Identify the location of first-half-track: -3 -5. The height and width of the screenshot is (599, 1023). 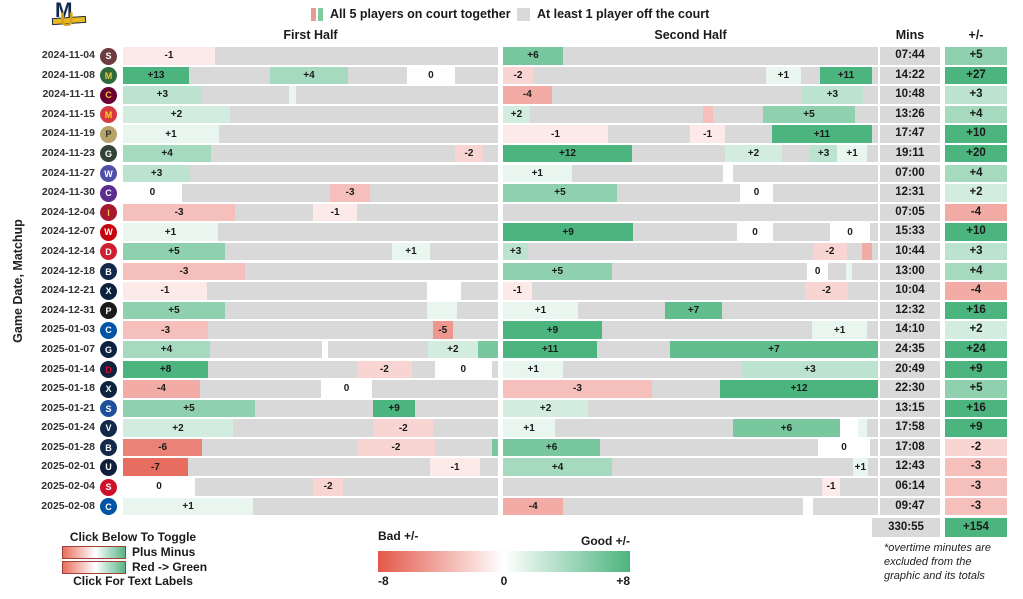
(310, 330).